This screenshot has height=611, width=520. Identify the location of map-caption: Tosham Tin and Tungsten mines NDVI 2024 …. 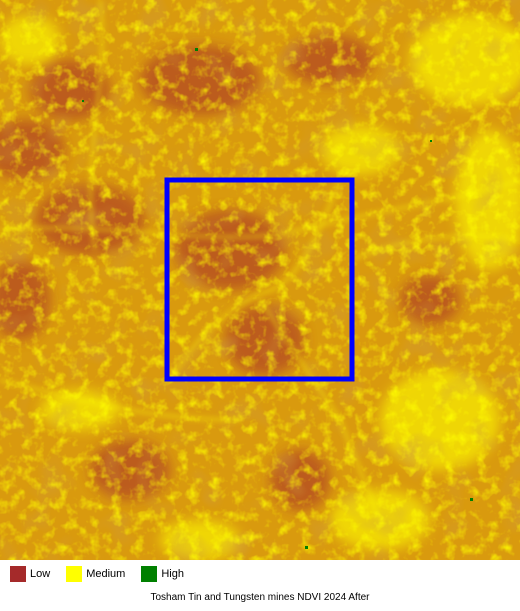
(260, 597).